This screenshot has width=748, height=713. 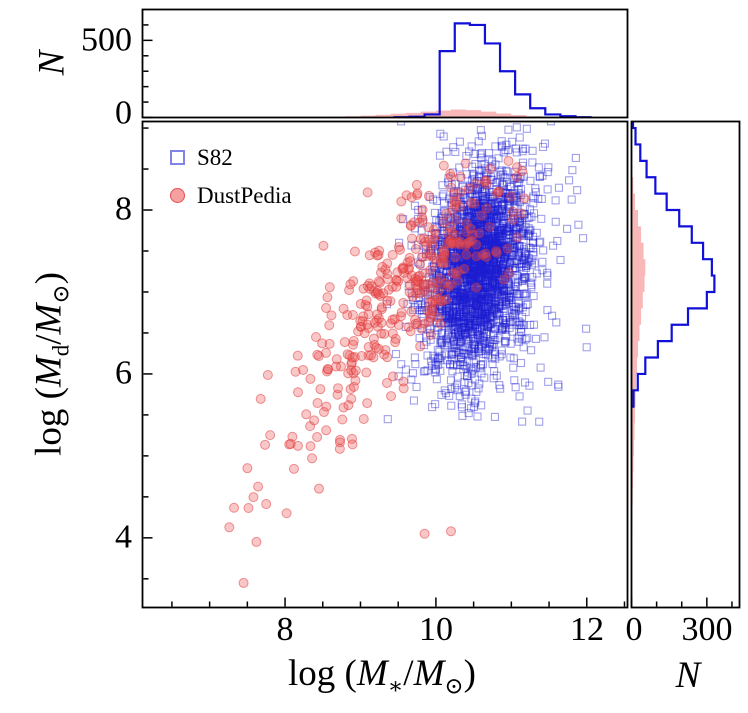 I want to click on x-axis-label-part: ⊙, so click(x=454, y=686).